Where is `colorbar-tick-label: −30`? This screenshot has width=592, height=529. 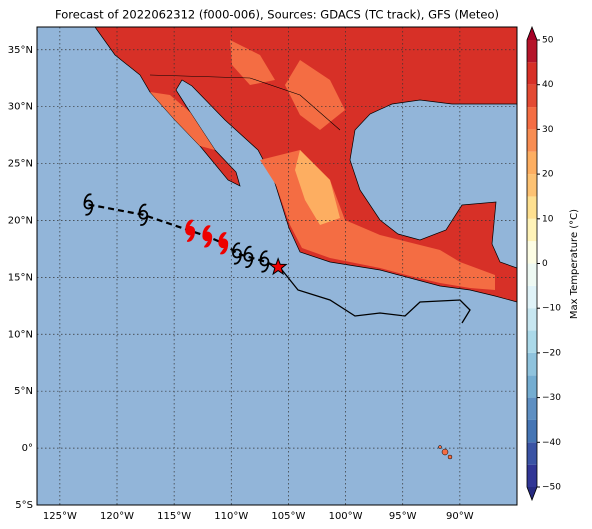 colorbar-tick-label: −30 is located at coordinates (551, 398).